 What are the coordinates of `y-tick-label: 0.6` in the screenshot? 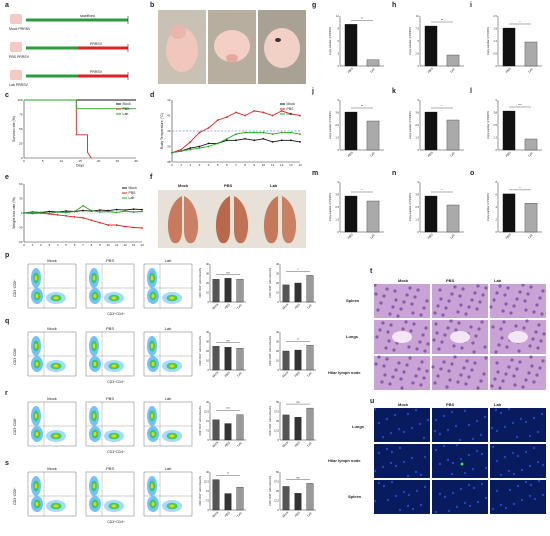 It's located at (495, 54).